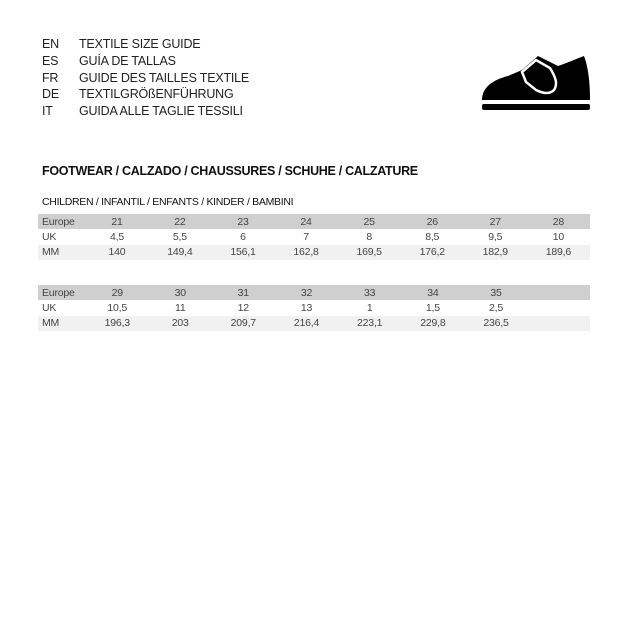 Image resolution: width=630 pixels, height=630 pixels. I want to click on table-cell: 31, so click(243, 293).